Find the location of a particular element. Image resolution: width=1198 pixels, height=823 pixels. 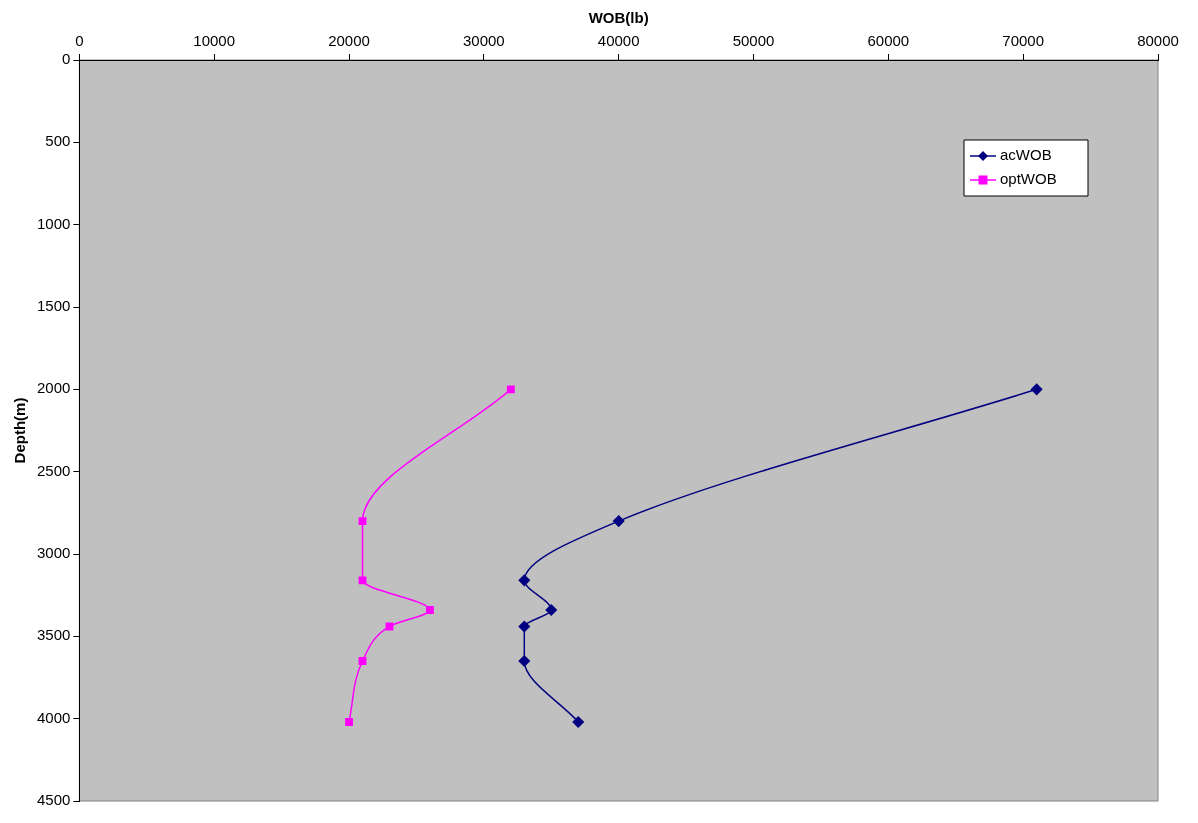

x-tick-label: 0 is located at coordinates (79, 41).